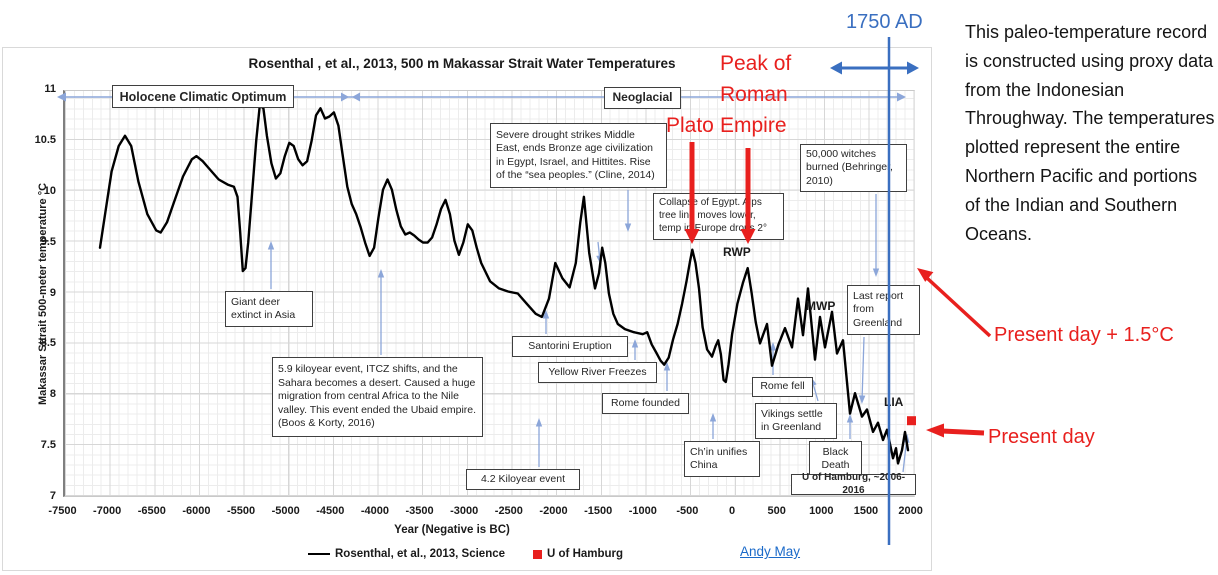 This screenshot has height=575, width=1218. I want to click on legend-label: Rosenthal, et al., 2013, Science, so click(420, 554).